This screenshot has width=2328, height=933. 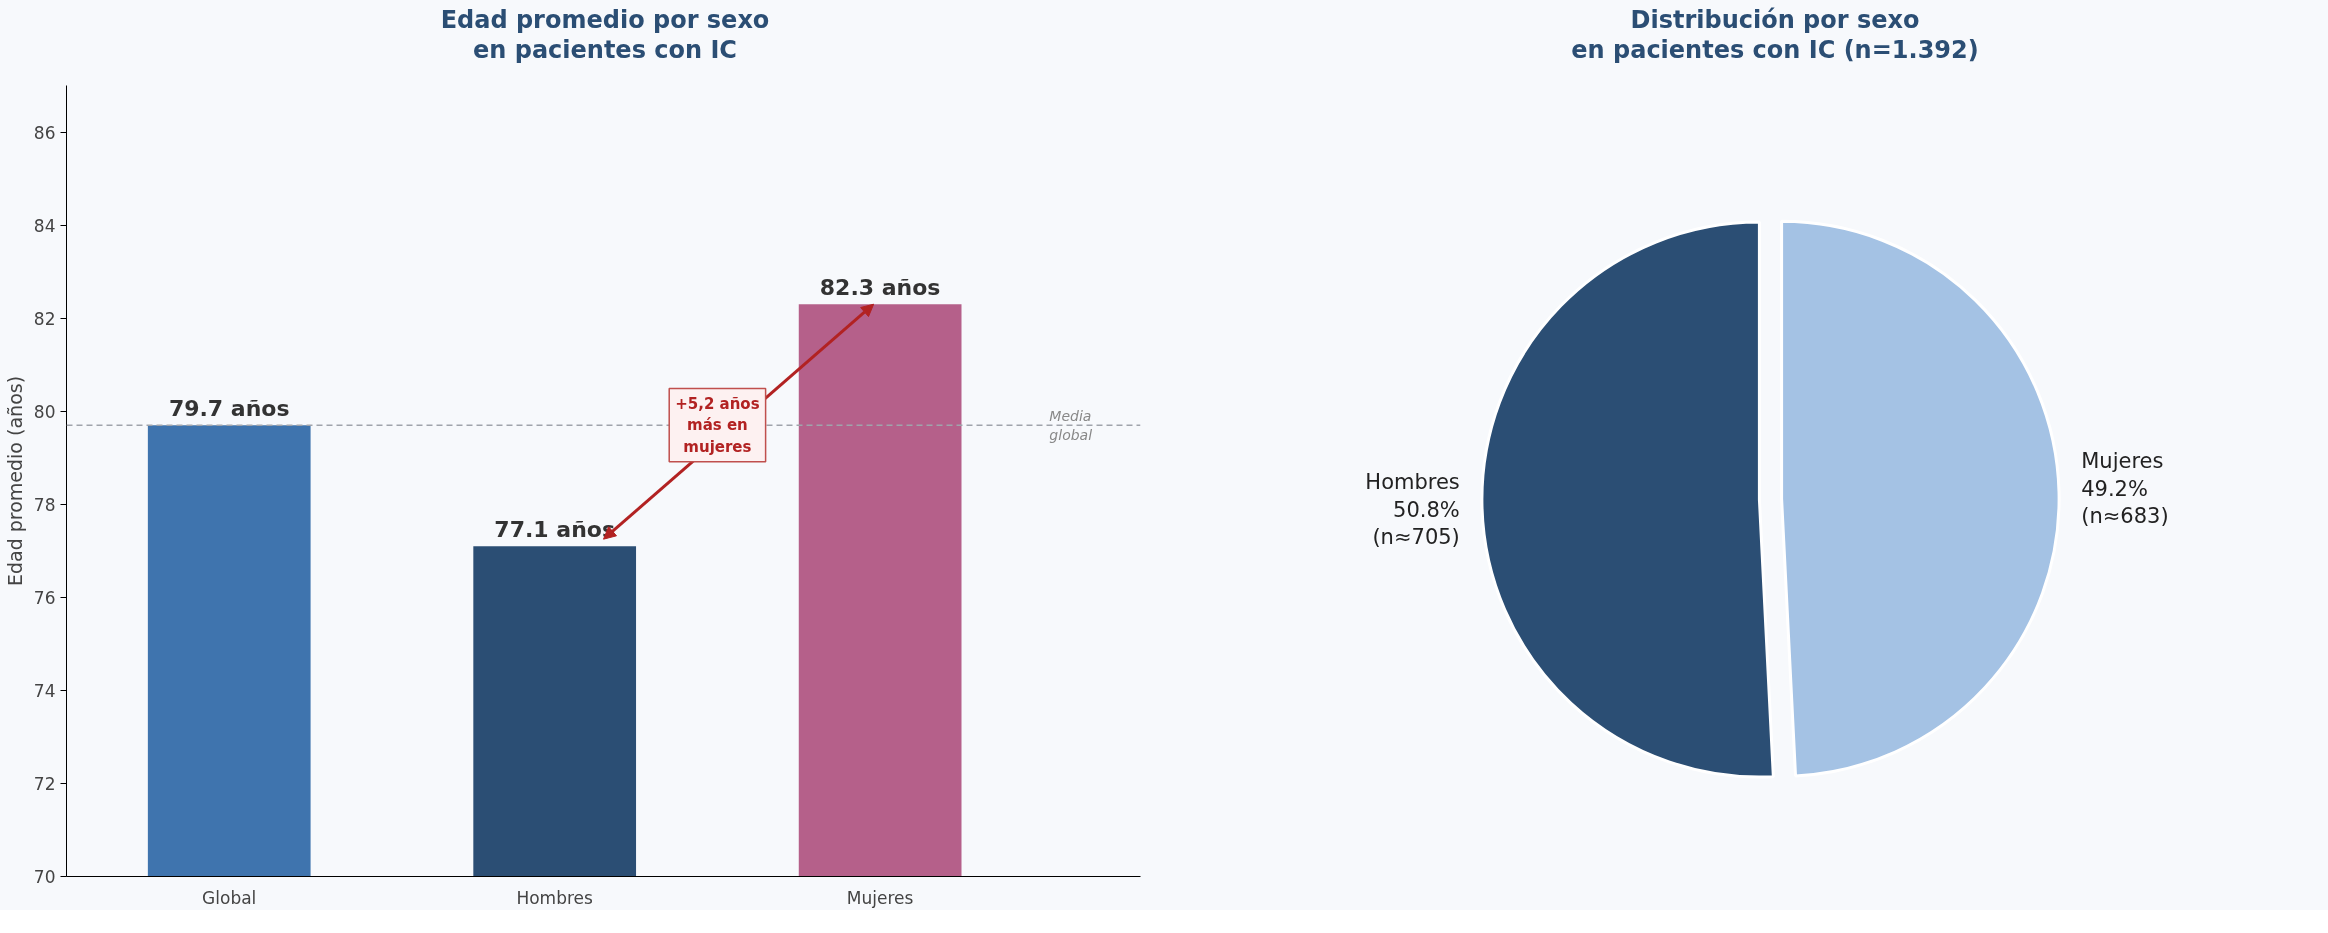 I want to click on y-tick-label: 78, so click(x=44, y=504).